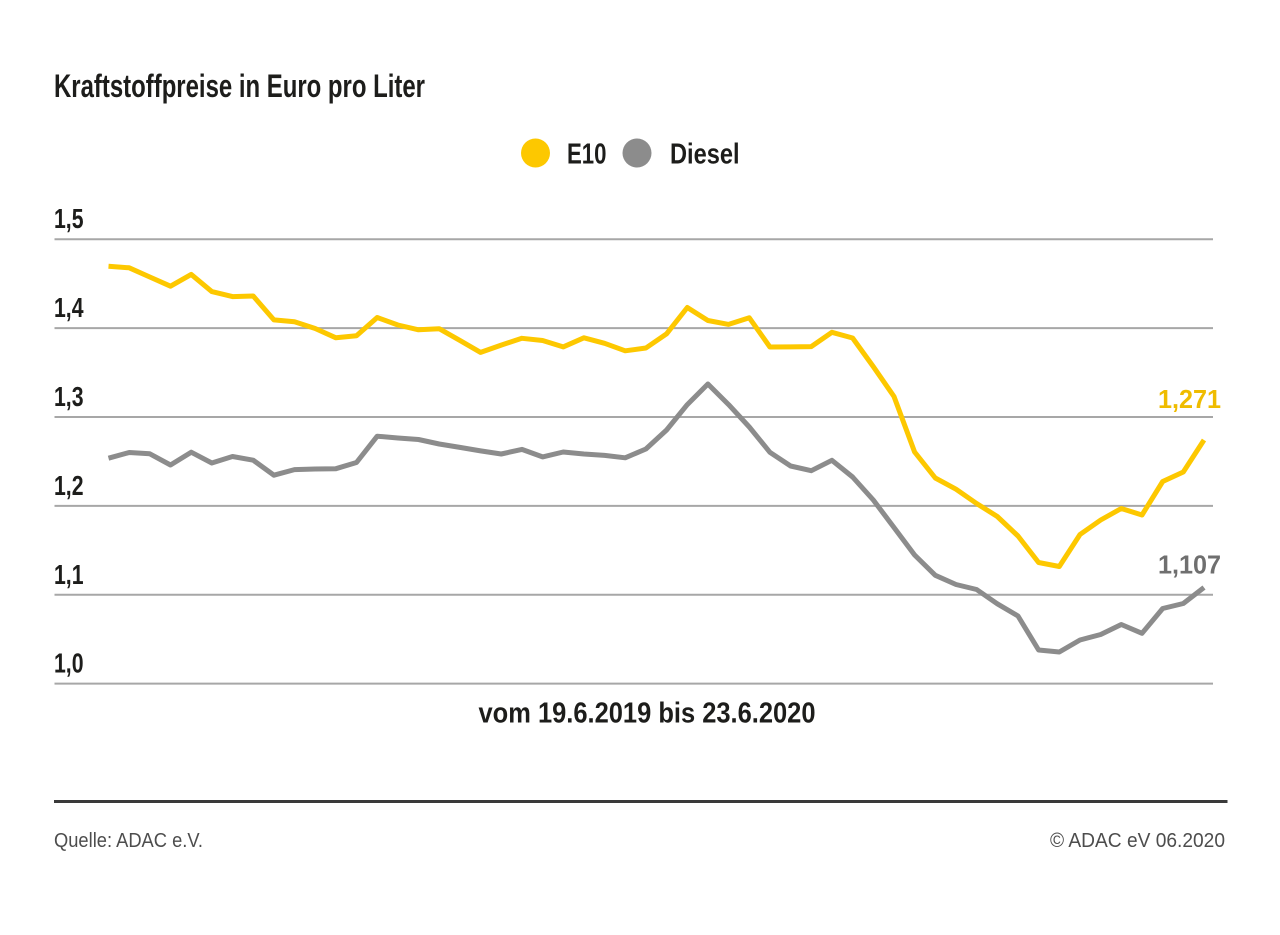 The width and height of the screenshot is (1280, 935). I want to click on svg-text: 1,2, so click(69, 485).